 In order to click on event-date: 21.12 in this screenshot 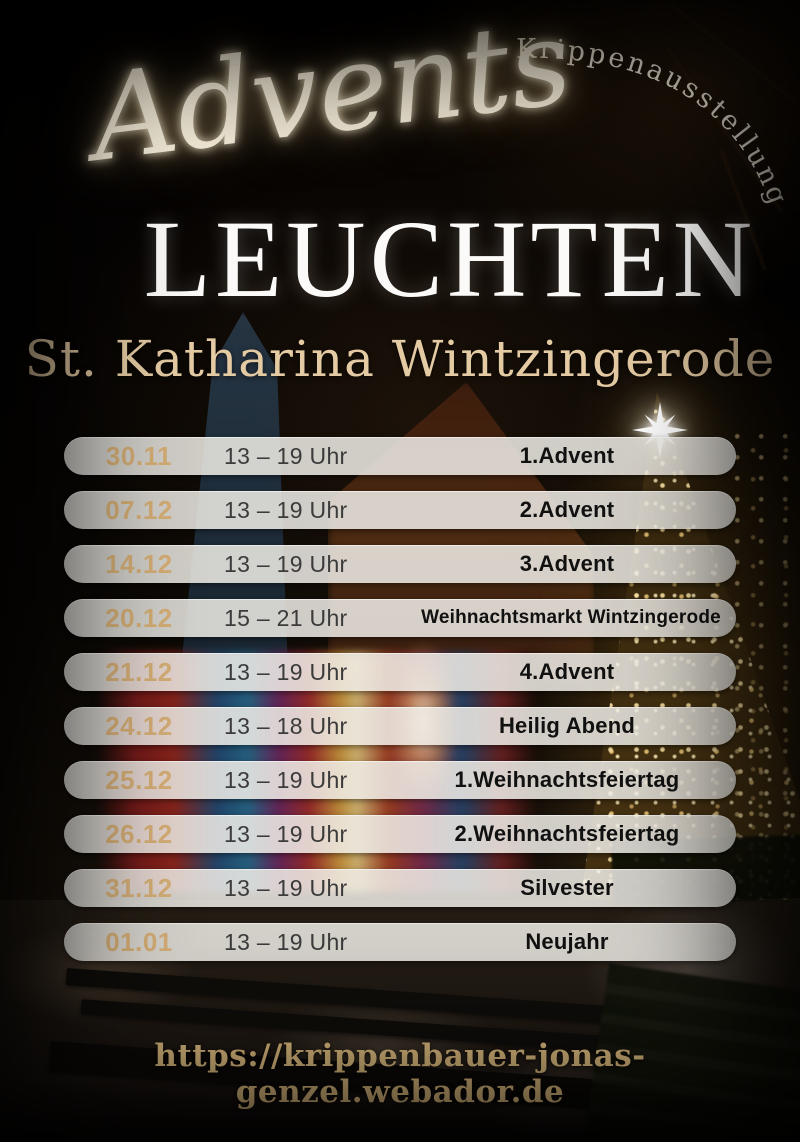, I will do `click(139, 671)`.